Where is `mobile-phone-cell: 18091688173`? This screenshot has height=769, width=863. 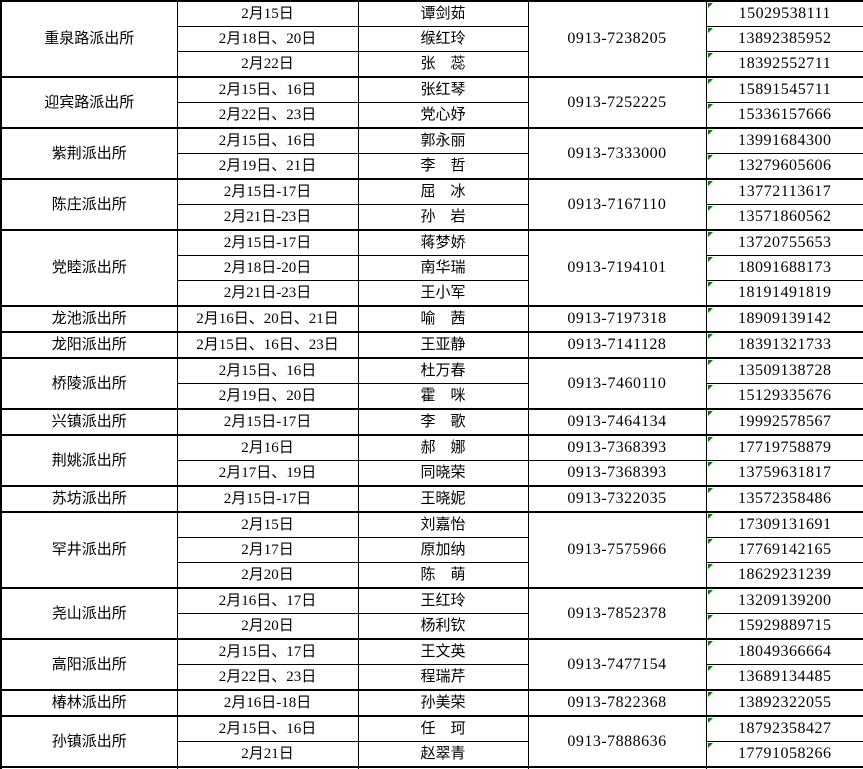
mobile-phone-cell: 18091688173 is located at coordinates (784, 268).